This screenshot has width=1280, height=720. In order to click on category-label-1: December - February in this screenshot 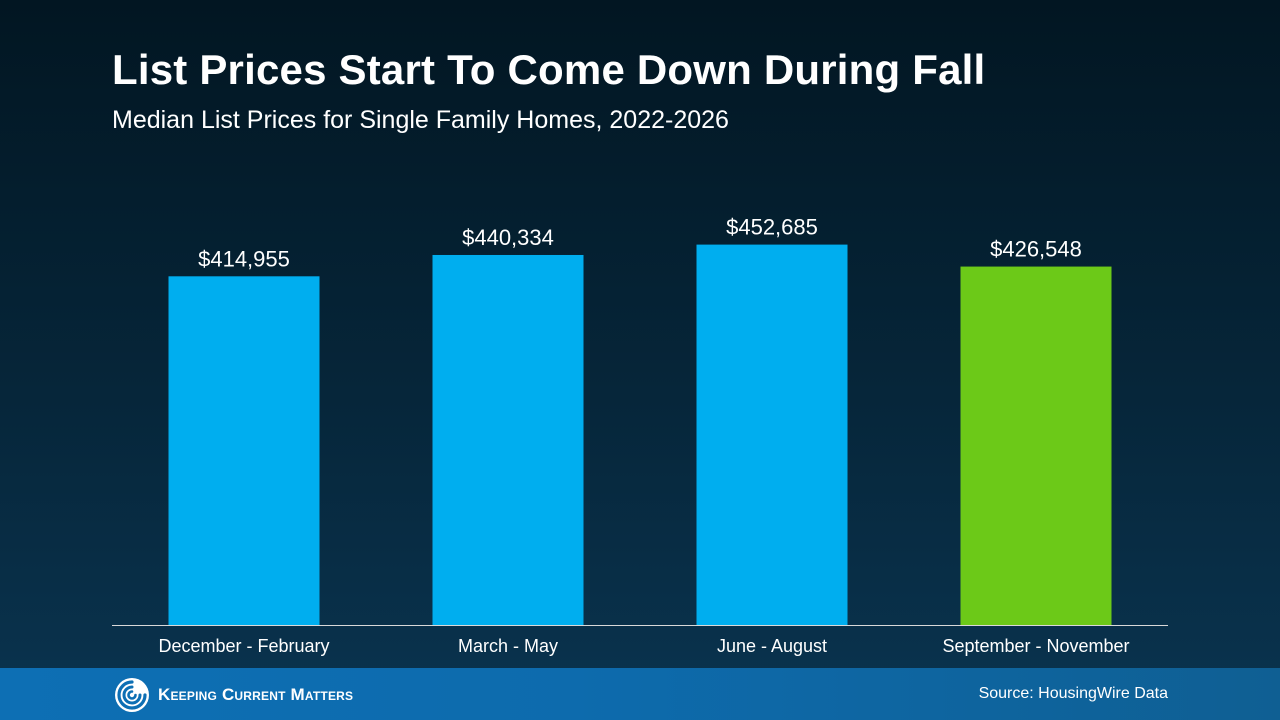, I will do `click(243, 646)`.